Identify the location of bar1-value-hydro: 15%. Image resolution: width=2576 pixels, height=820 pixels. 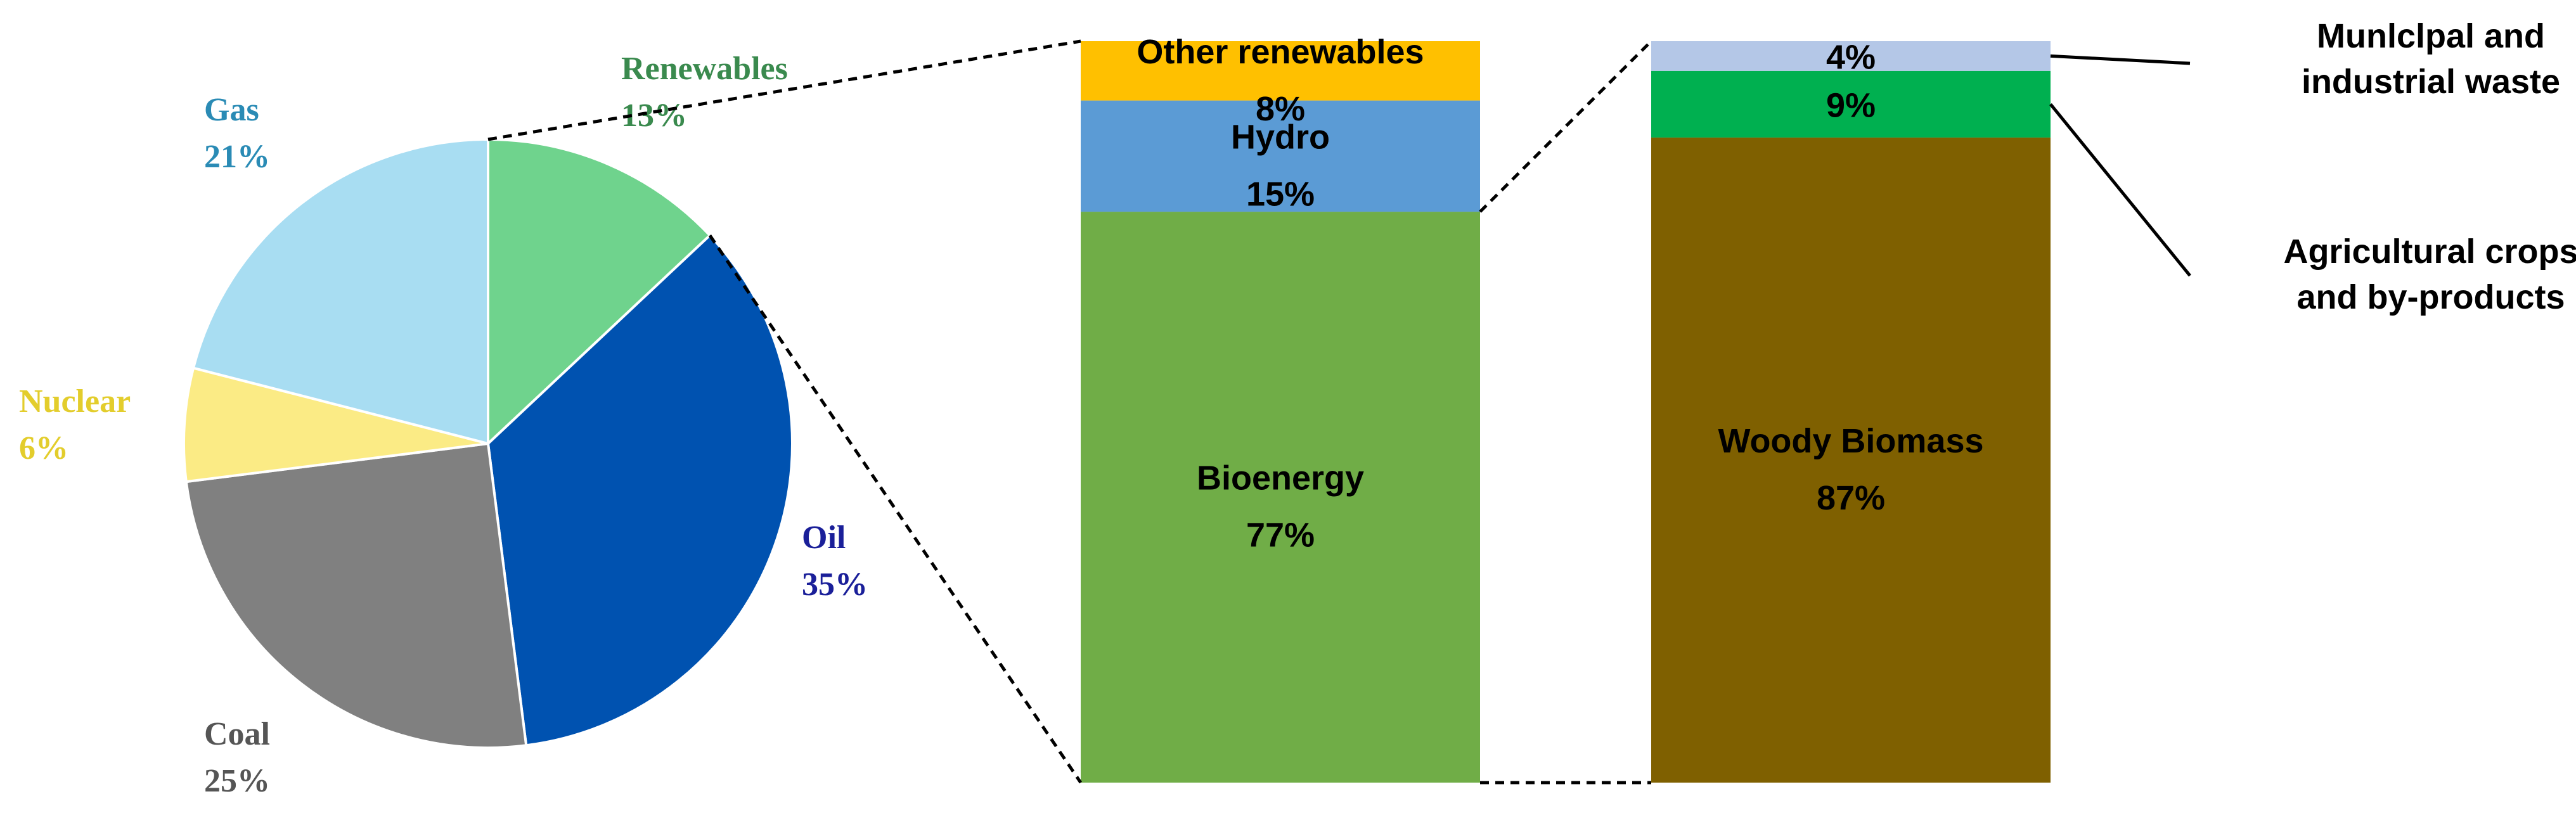
(1280, 194).